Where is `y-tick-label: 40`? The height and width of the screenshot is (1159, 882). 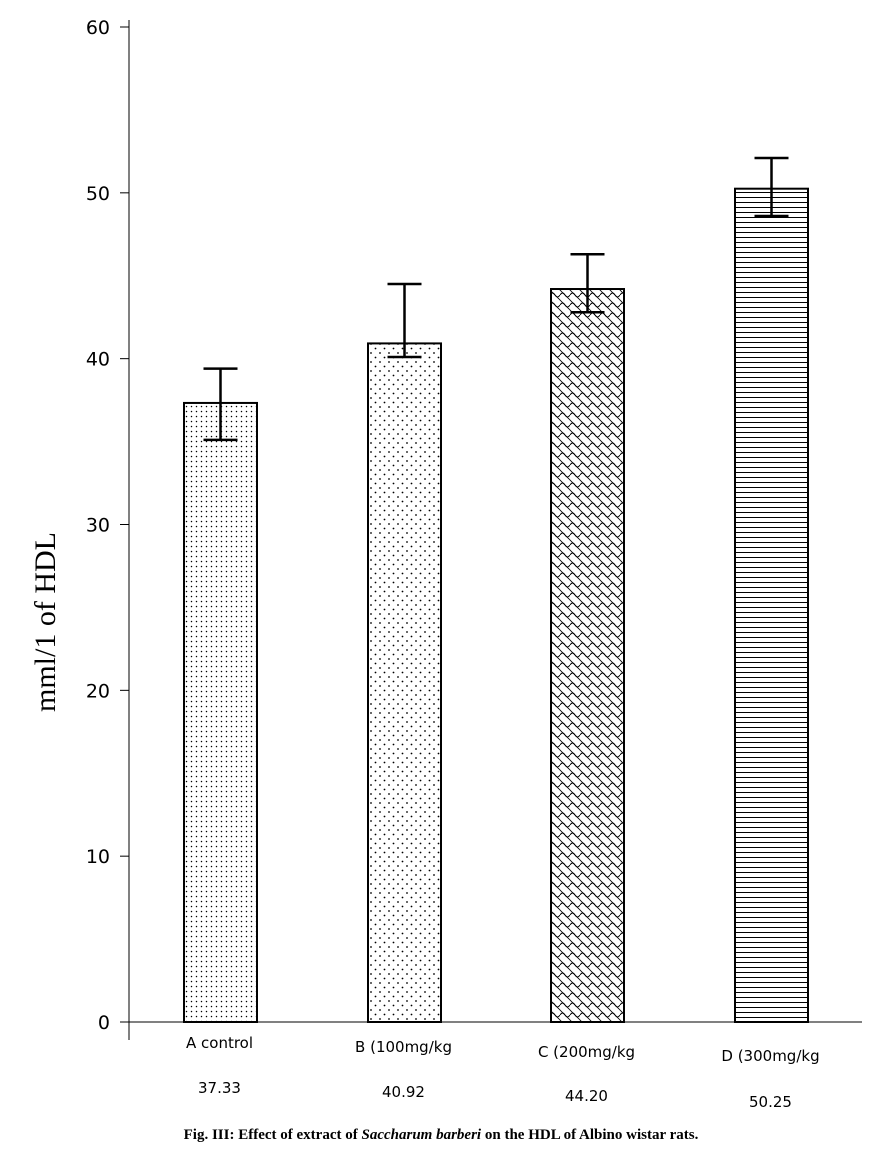 y-tick-label: 40 is located at coordinates (98, 360).